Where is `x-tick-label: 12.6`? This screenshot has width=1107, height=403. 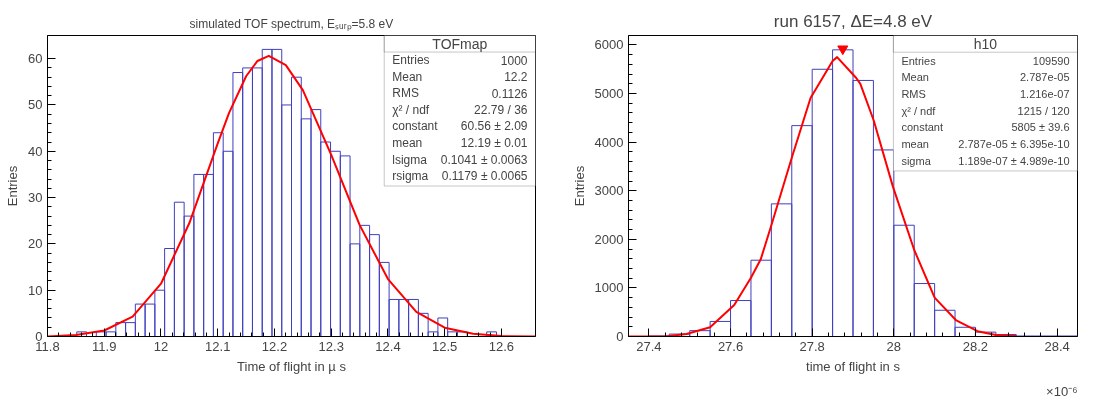
x-tick-label: 12.6 is located at coordinates (501, 346).